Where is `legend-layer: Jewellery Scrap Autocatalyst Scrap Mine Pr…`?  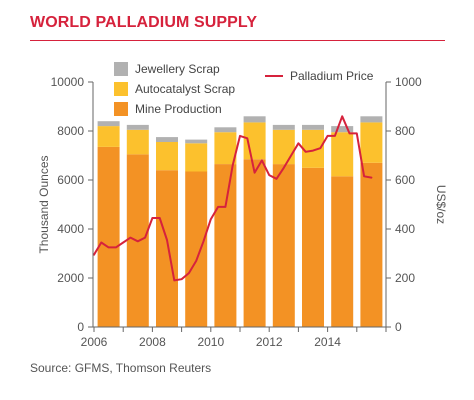 legend-layer: Jewellery Scrap Autocatalyst Scrap Mine Pr… is located at coordinates (244, 89).